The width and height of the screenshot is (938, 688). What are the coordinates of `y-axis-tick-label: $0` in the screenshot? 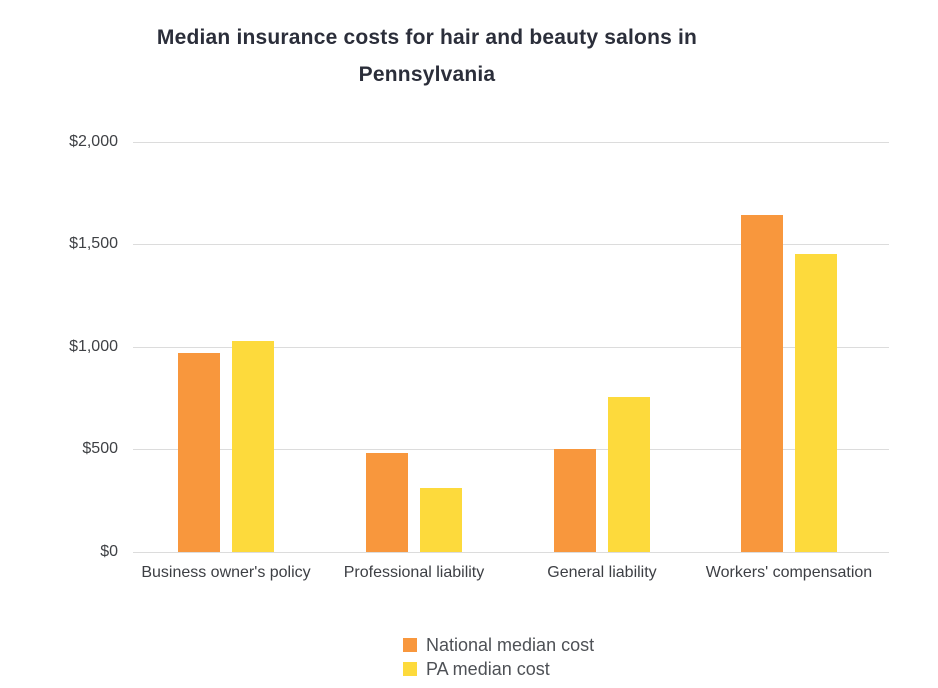 It's located at (109, 551).